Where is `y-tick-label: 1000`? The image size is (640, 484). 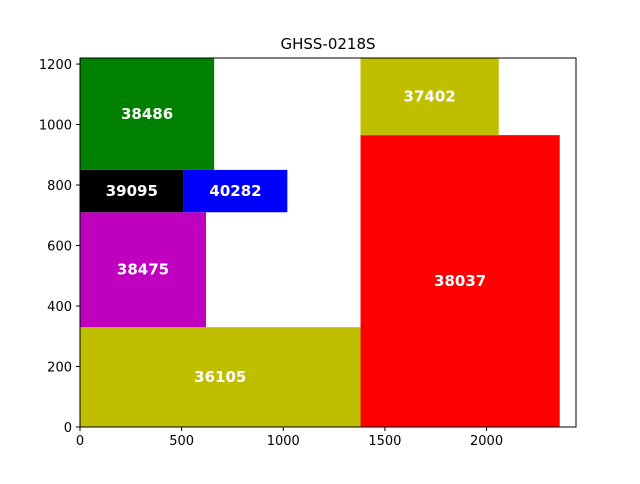 y-tick-label: 1000 is located at coordinates (55, 126).